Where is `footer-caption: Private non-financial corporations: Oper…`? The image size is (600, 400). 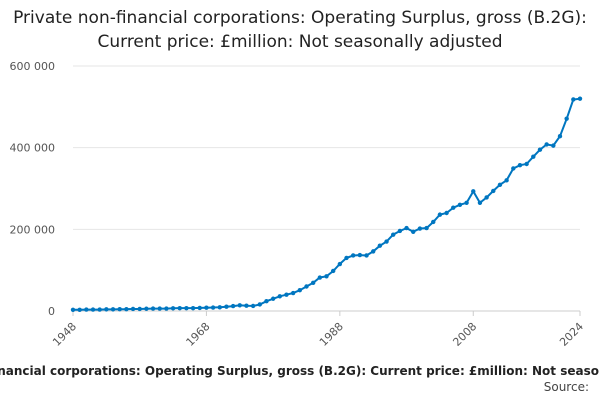
footer-caption: Private non-financial corporations: Oper… is located at coordinates (300, 371).